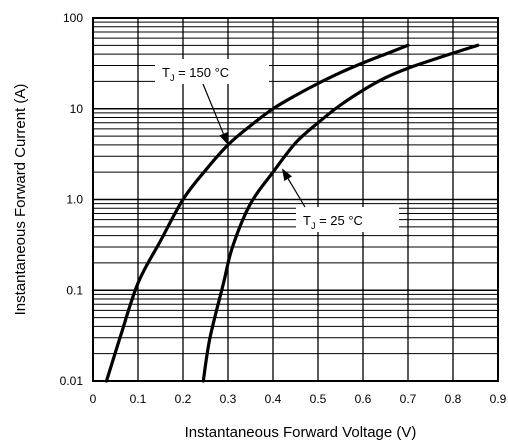 This screenshot has width=508, height=443. I want to click on x-tick-label: 0.6, so click(363, 399).